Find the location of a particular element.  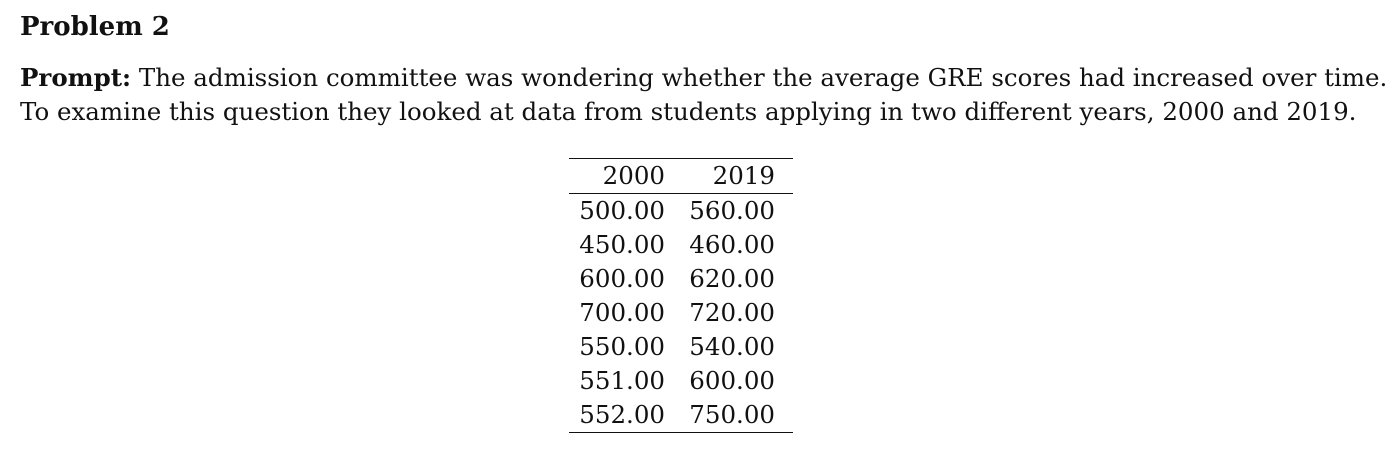

table-row: 550.00 540.00 is located at coordinates (681, 347).